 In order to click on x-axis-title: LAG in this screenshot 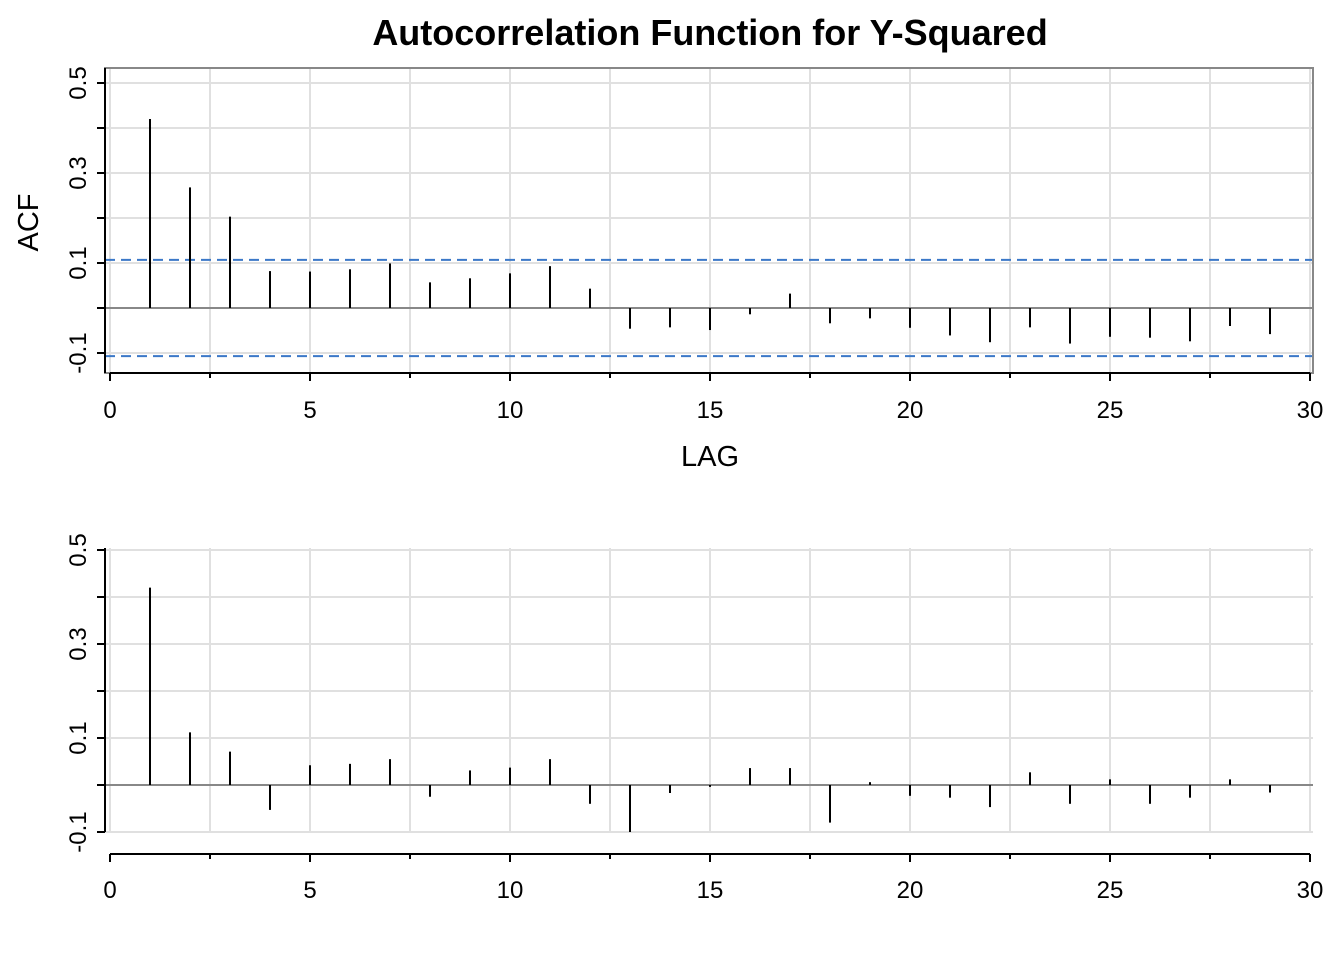, I will do `click(710, 457)`.